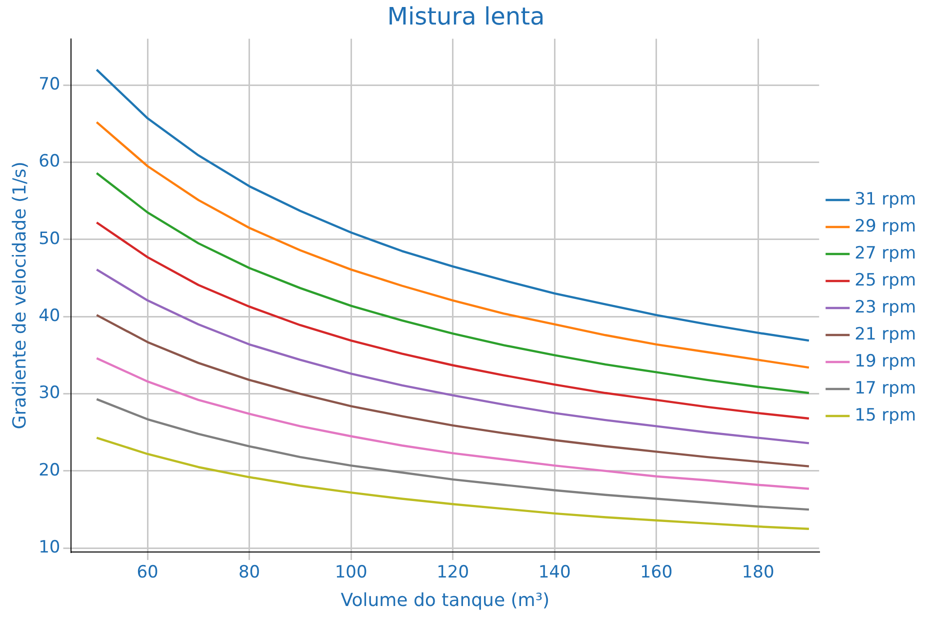  I want to click on x-tick-label: 60, so click(147, 572).